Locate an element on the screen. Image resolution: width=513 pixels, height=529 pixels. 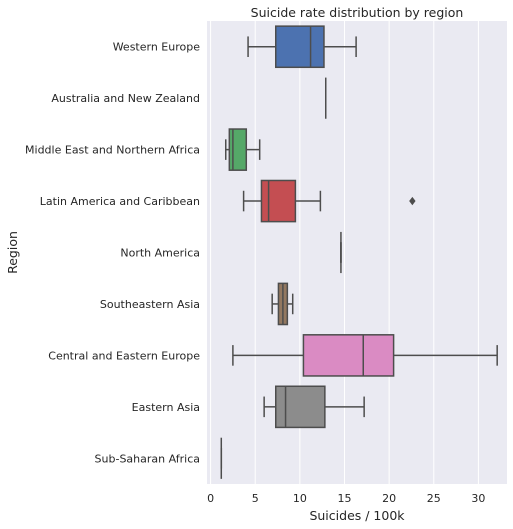
chart-title: Suicide rate distribution by region is located at coordinates (357, 12).